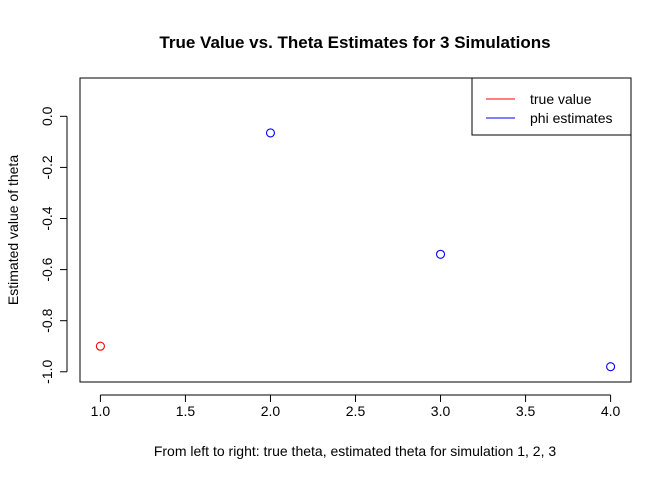 The image size is (672, 480). What do you see at coordinates (571, 118) in the screenshot?
I see `legend-label-phi-estimates: phi estimates` at bounding box center [571, 118].